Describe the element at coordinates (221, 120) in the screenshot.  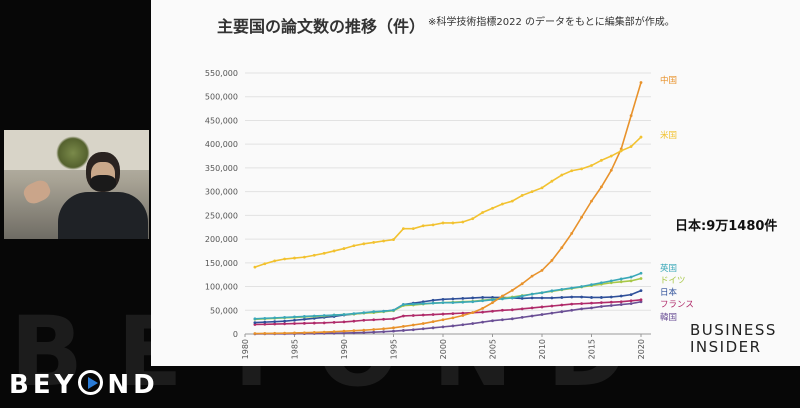
I see `y-tick-label: 450,000` at that location.